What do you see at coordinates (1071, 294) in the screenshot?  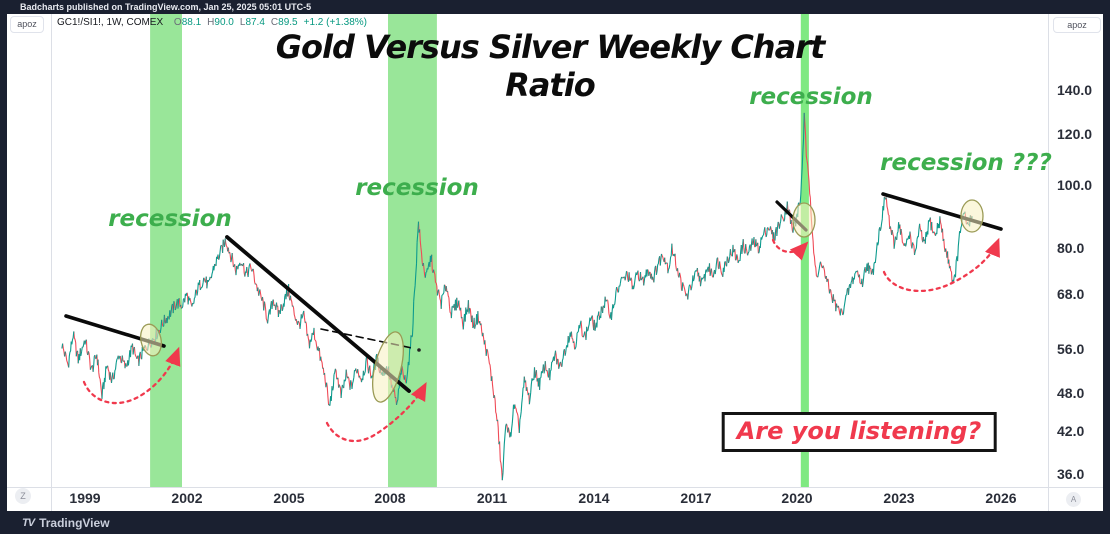 I see `y-axis-label: 68.0` at bounding box center [1071, 294].